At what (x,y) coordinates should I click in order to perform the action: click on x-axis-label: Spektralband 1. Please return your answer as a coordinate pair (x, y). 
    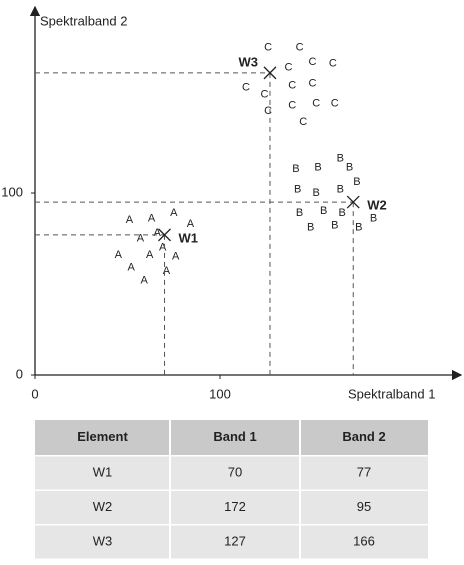
    Looking at the image, I should click on (391, 393).